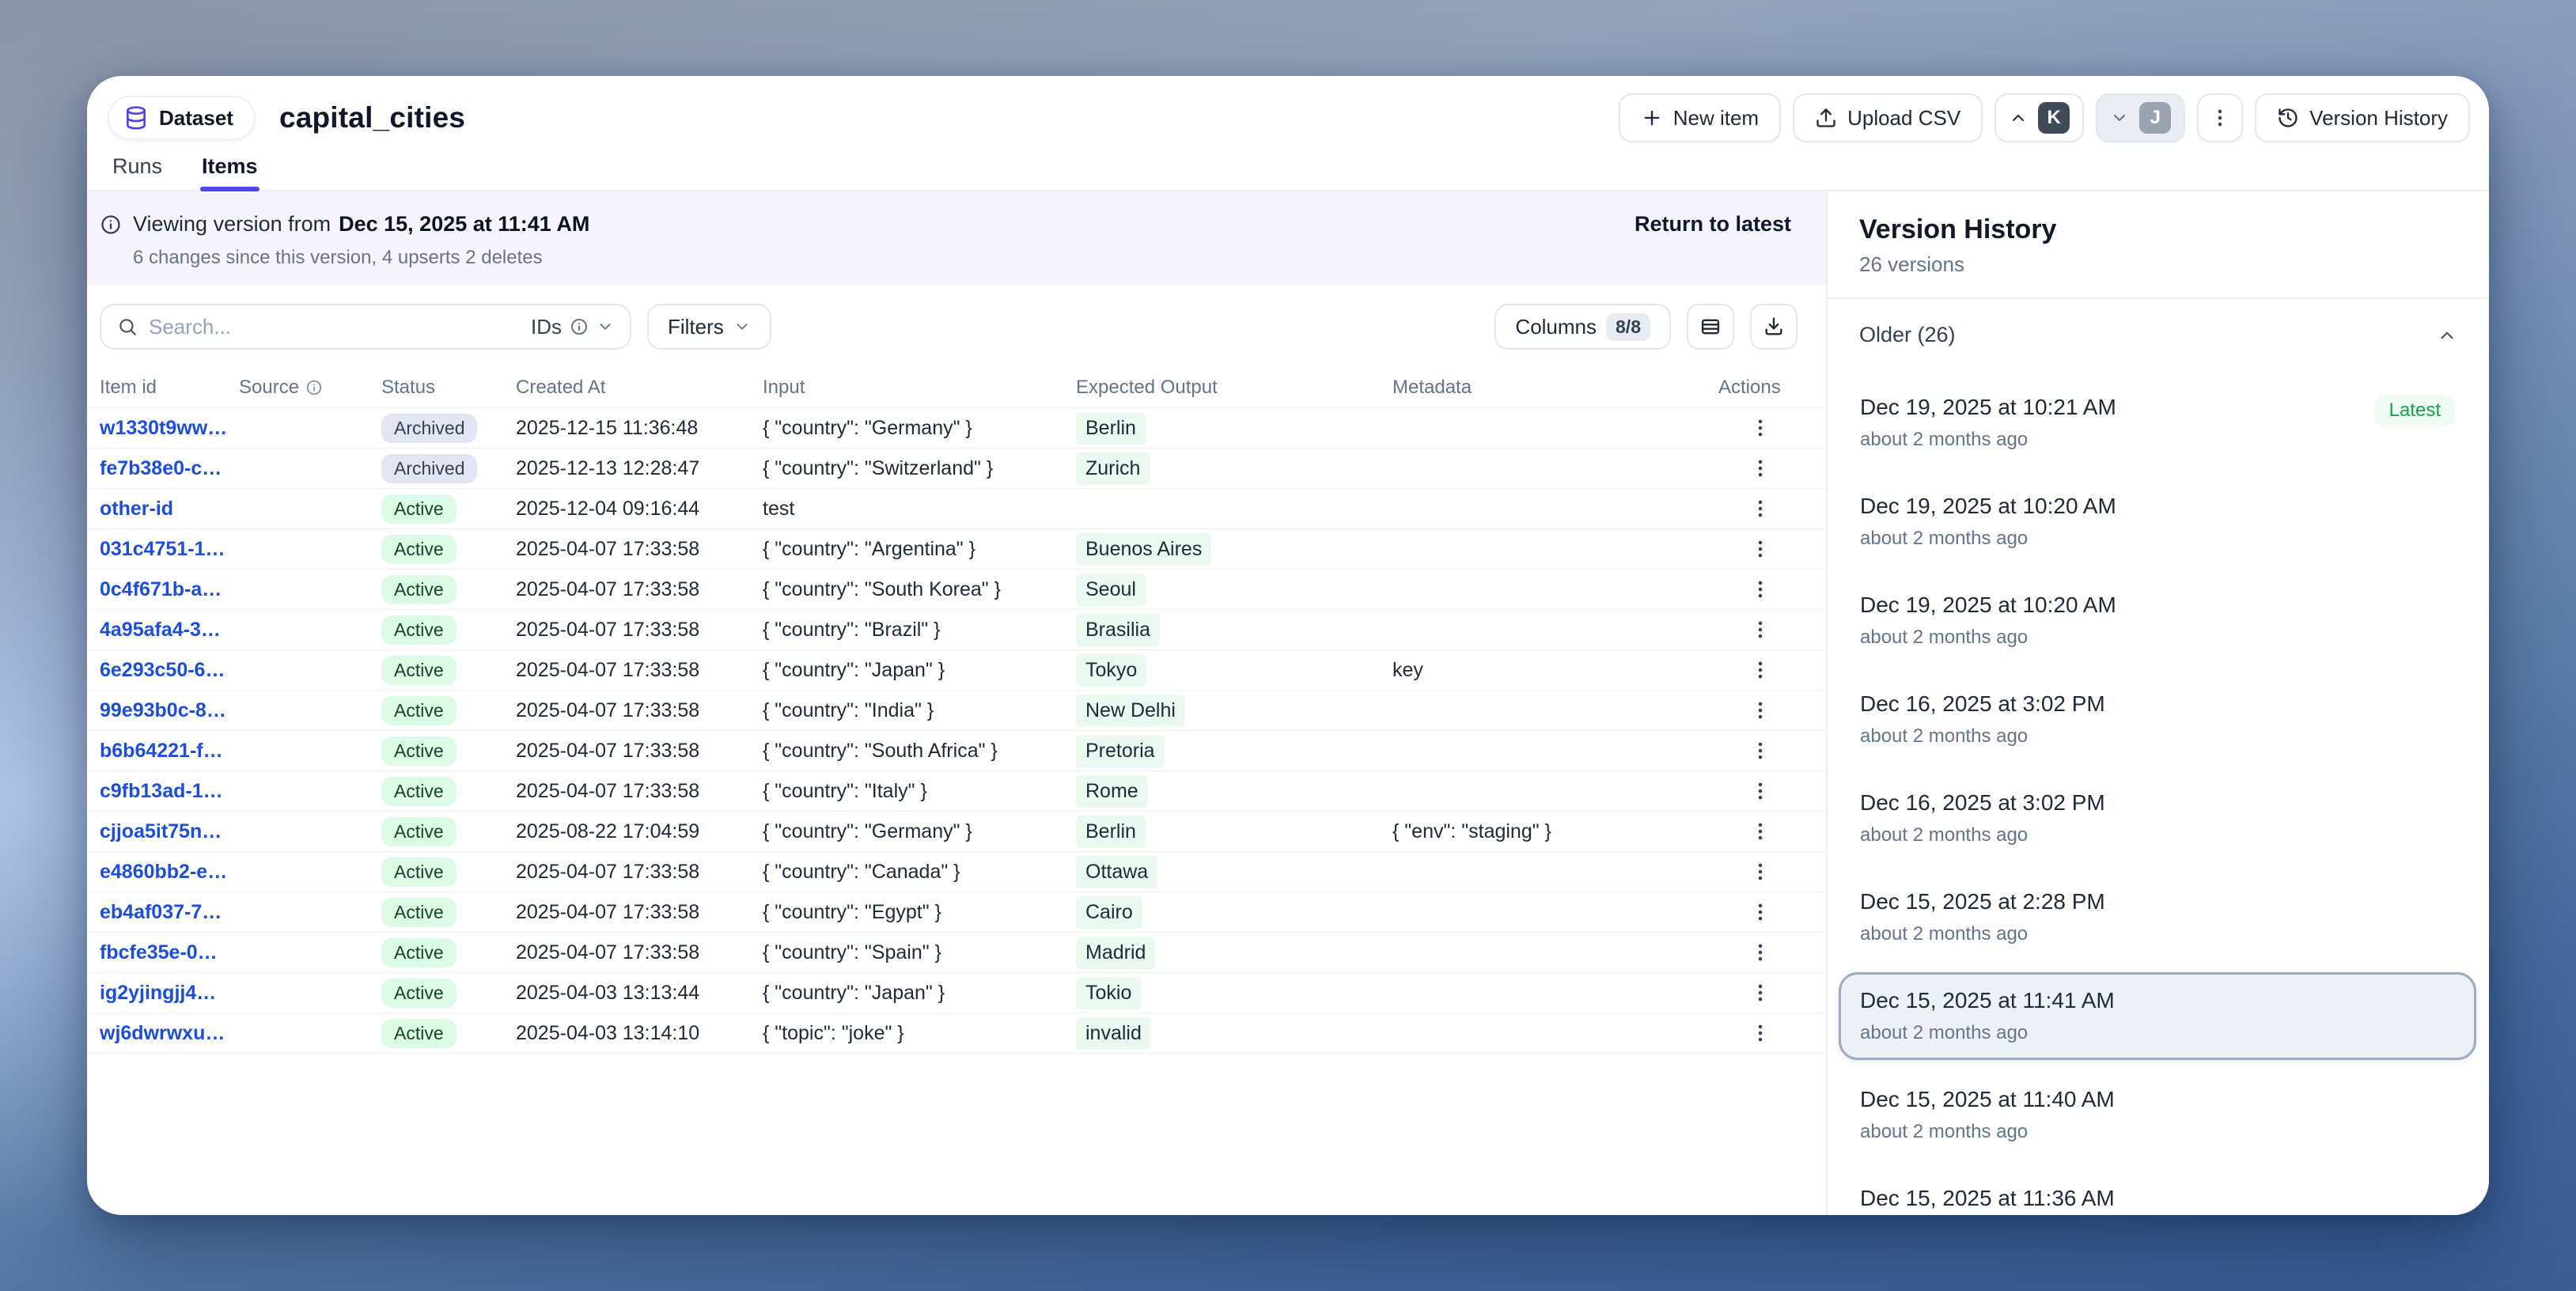 The width and height of the screenshot is (2576, 1291). Describe the element at coordinates (852, 952) in the screenshot. I see `input-cell: { "country": "Spain" }` at that location.